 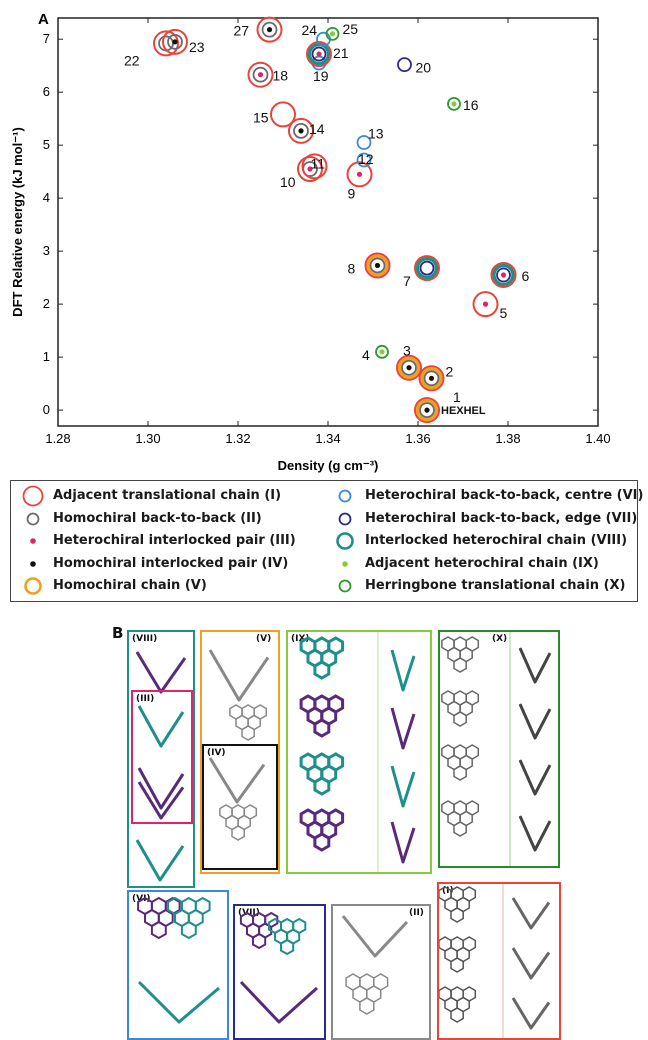 I want to click on point-label: 9, so click(x=352, y=193).